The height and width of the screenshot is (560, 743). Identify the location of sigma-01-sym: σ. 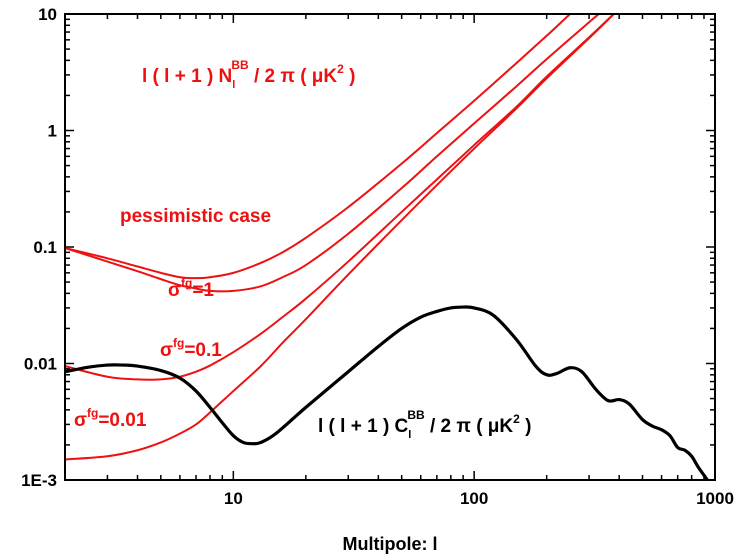
(166, 350).